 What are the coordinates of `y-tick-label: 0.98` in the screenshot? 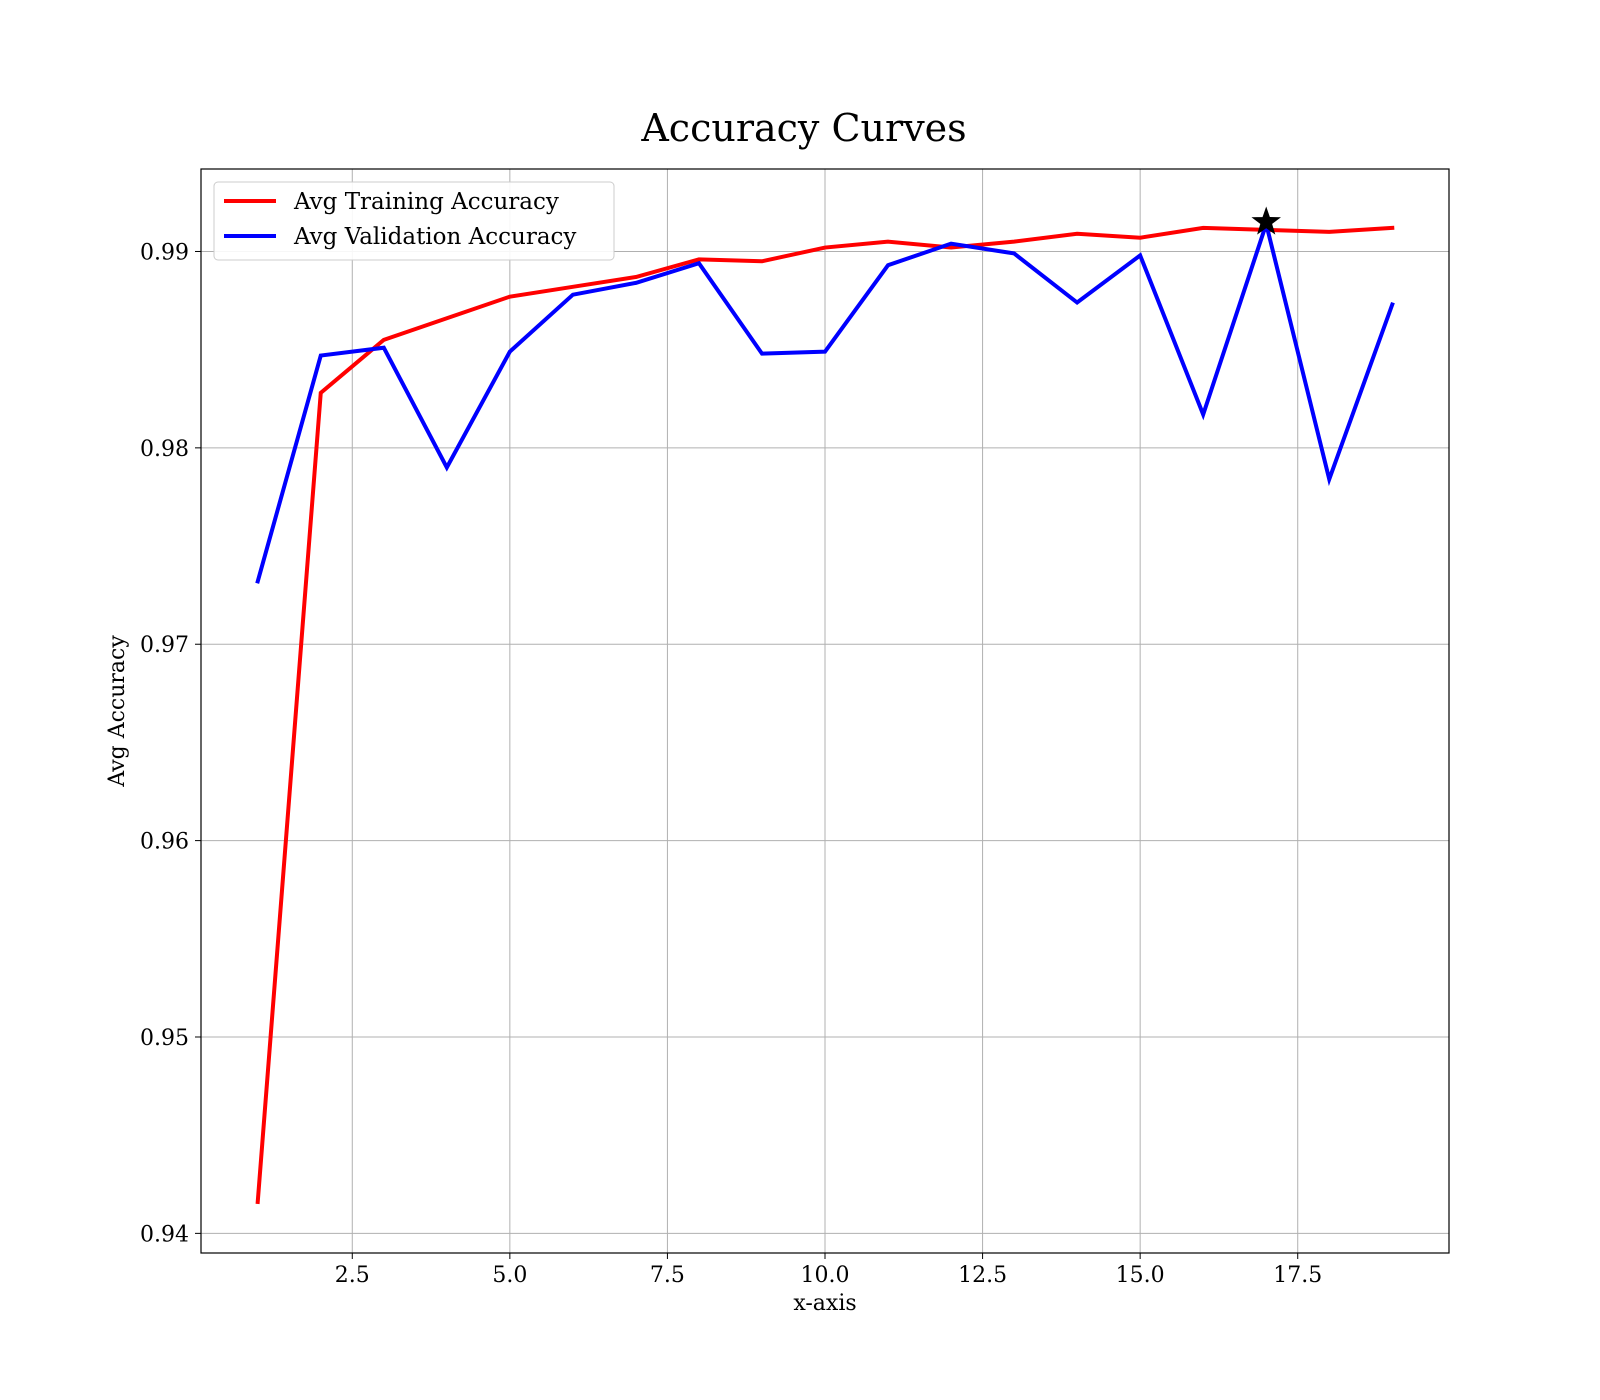 It's located at (164, 449).